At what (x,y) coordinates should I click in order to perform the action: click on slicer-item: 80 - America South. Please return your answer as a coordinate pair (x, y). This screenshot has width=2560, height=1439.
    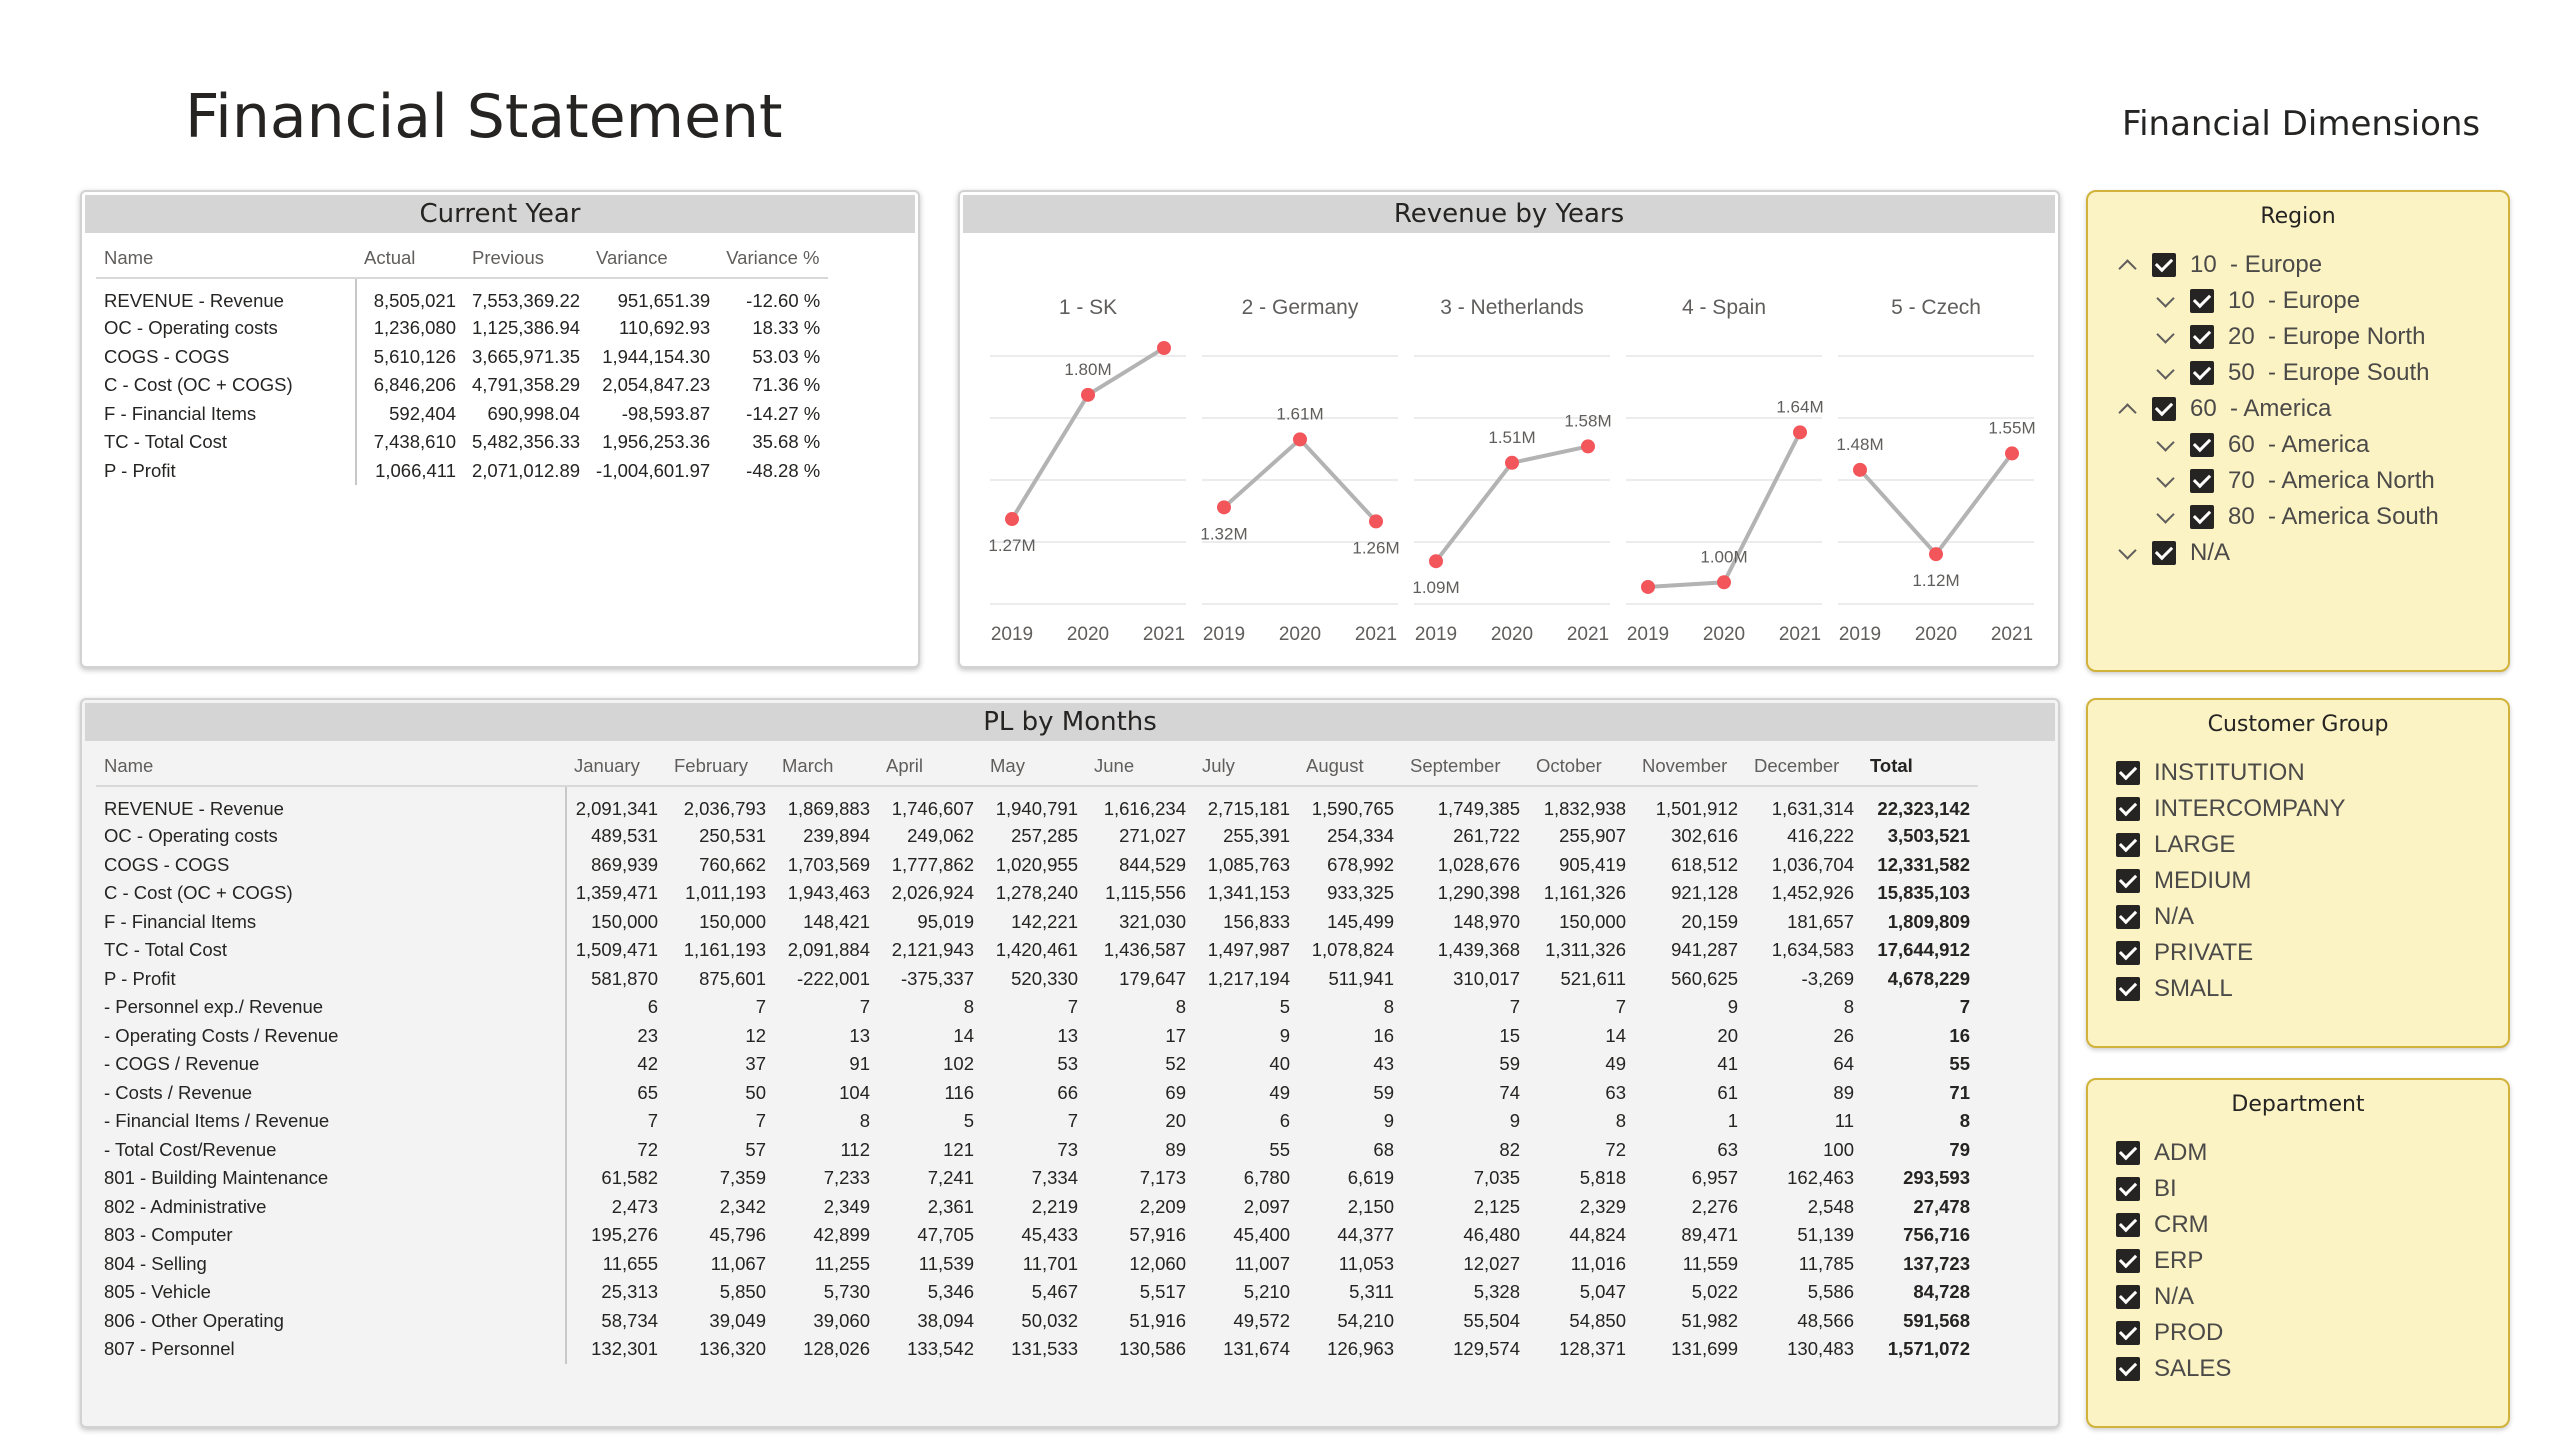
    Looking at the image, I should click on (2296, 517).